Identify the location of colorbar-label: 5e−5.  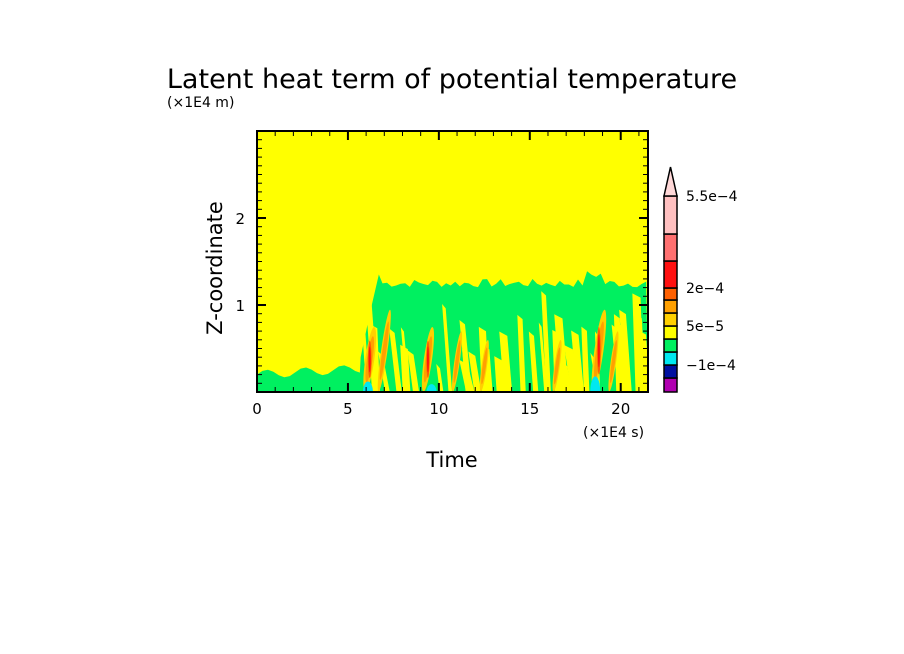
(705, 327).